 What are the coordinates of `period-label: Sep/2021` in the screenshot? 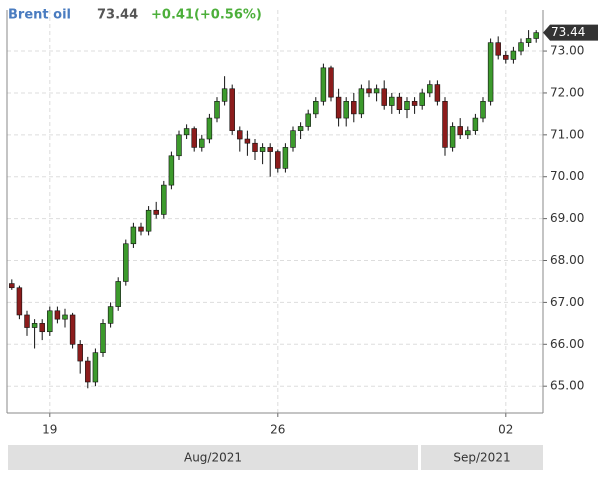 It's located at (481, 458).